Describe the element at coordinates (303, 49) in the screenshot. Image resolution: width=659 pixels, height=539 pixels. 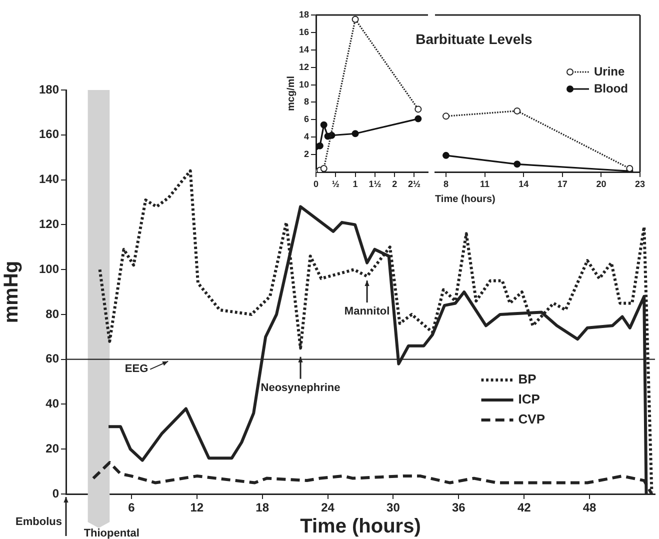
I see `y-tick-label: 14` at that location.